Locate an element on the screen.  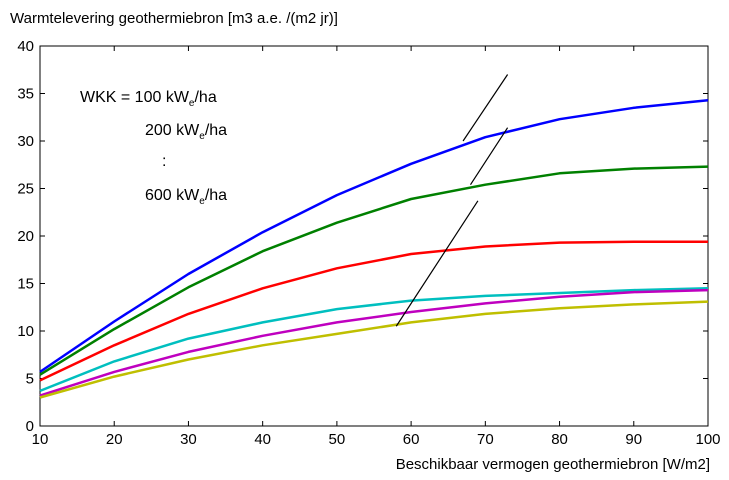
annotation-wkk-600: 600 kWe/ha is located at coordinates (186, 197).